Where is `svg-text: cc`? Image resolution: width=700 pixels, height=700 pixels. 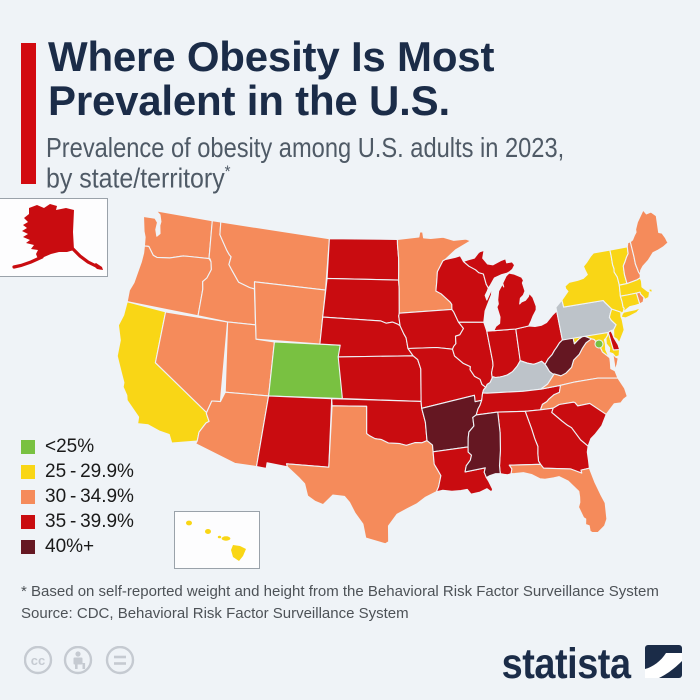
svg-text: cc is located at coordinates (38, 660).